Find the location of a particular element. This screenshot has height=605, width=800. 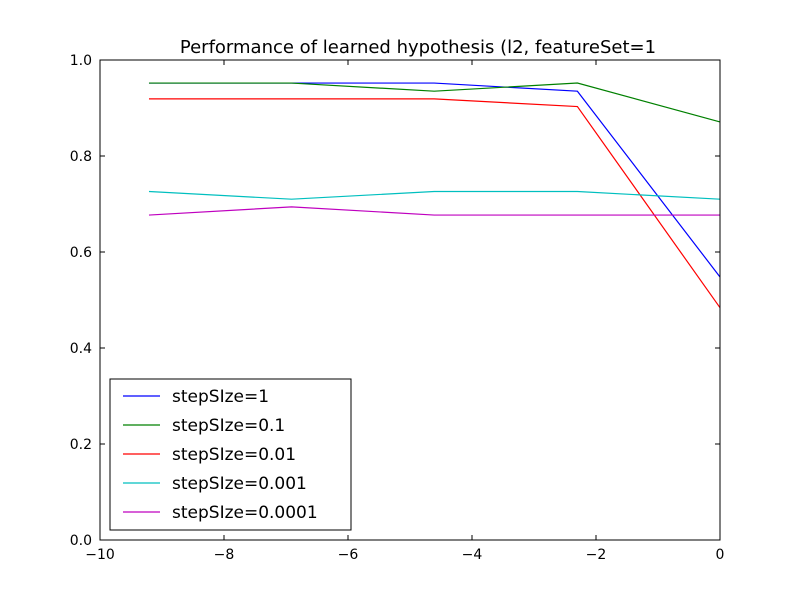

x-tick-label: 0 is located at coordinates (720, 555).